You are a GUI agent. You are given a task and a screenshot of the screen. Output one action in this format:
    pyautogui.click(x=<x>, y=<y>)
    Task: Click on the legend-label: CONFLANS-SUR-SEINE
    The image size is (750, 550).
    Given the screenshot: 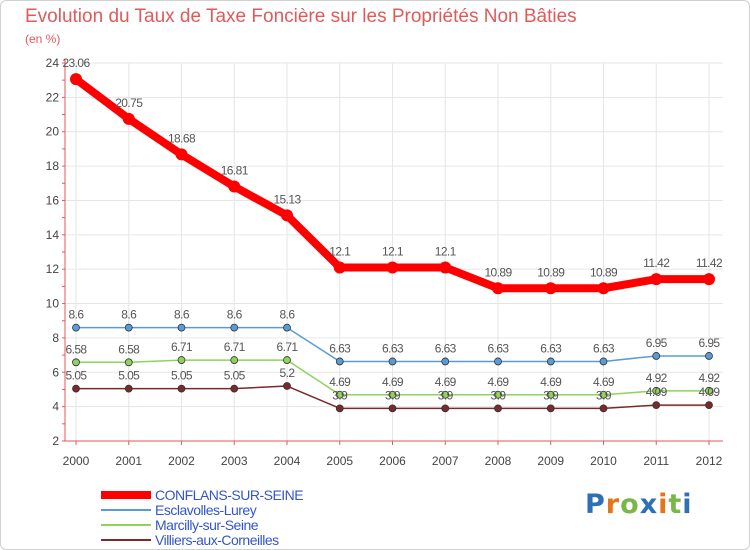 What is the action you would take?
    pyautogui.click(x=229, y=494)
    